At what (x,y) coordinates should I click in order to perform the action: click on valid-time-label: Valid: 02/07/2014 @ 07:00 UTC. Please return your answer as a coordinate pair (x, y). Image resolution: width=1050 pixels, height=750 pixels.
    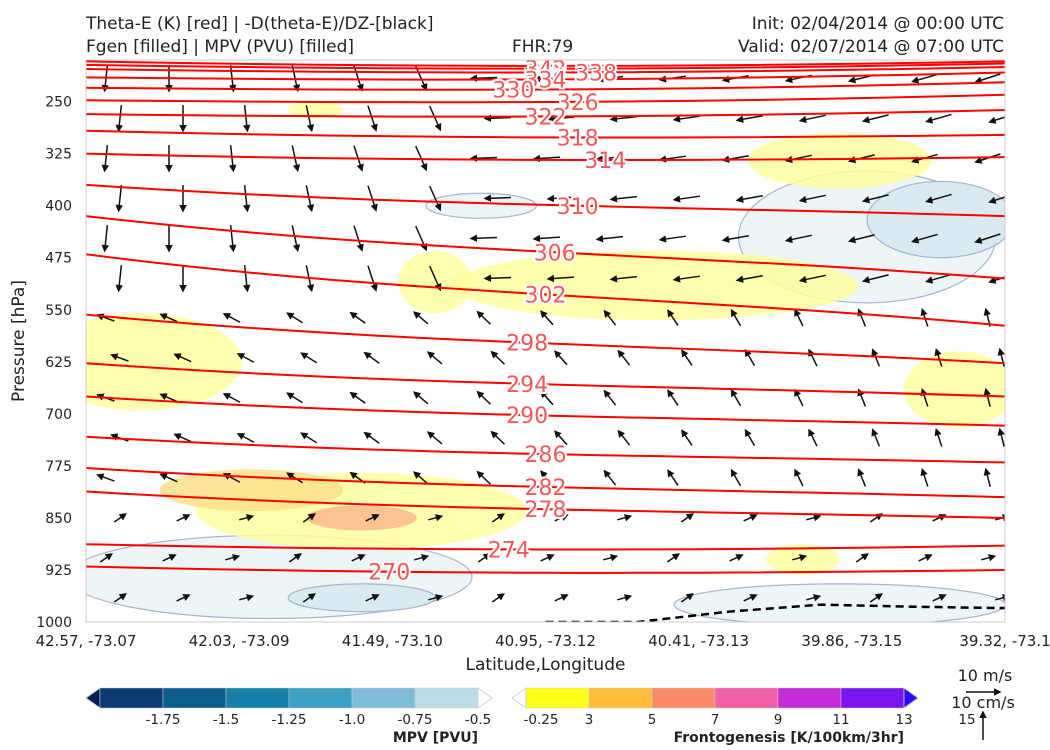
    Looking at the image, I should click on (871, 47).